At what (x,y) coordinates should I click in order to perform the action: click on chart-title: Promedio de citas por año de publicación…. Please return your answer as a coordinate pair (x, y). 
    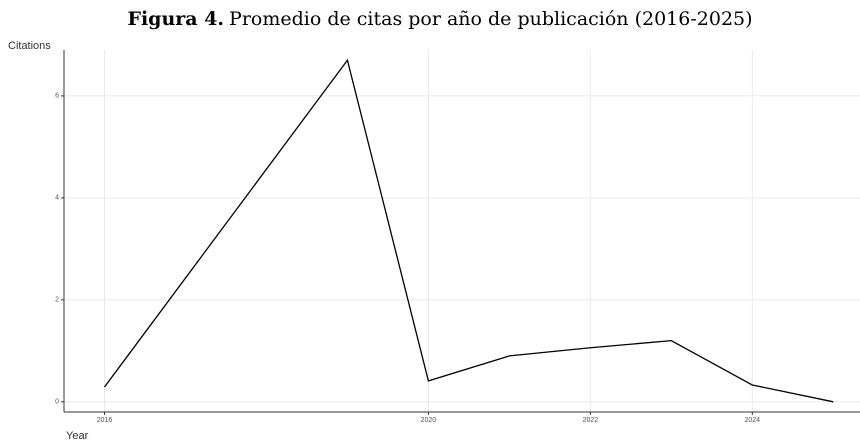
    Looking at the image, I should click on (490, 19).